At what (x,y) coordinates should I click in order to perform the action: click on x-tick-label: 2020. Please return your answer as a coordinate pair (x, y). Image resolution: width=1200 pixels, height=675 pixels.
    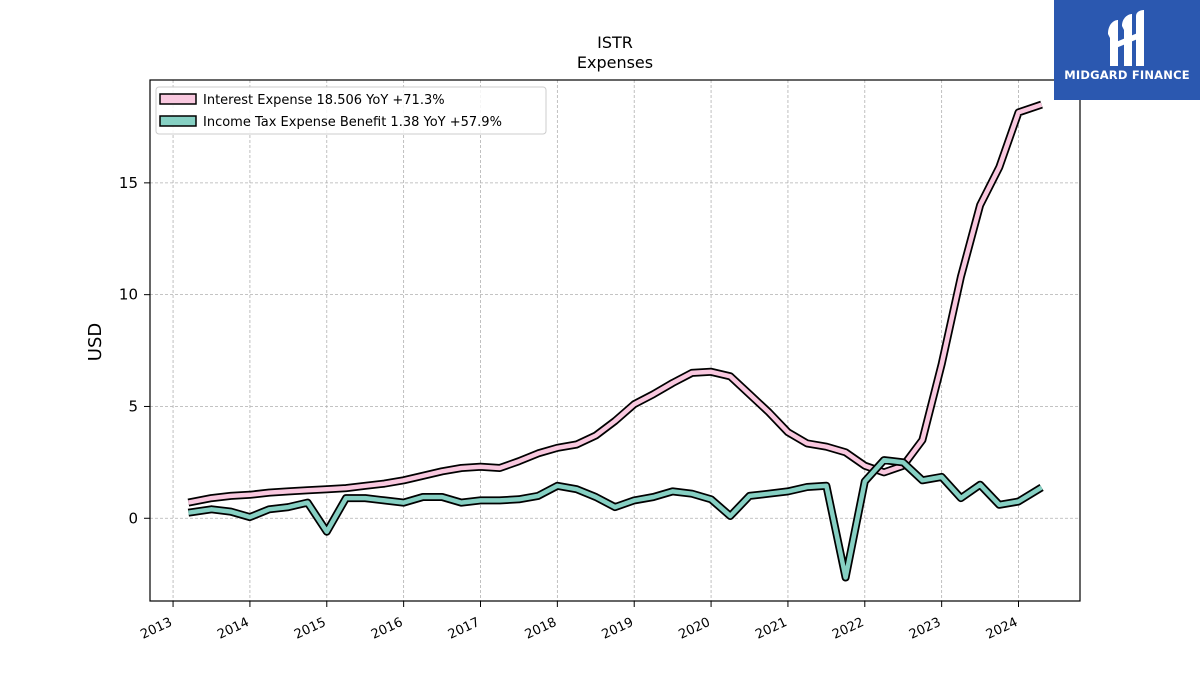
    Looking at the image, I should click on (694, 629).